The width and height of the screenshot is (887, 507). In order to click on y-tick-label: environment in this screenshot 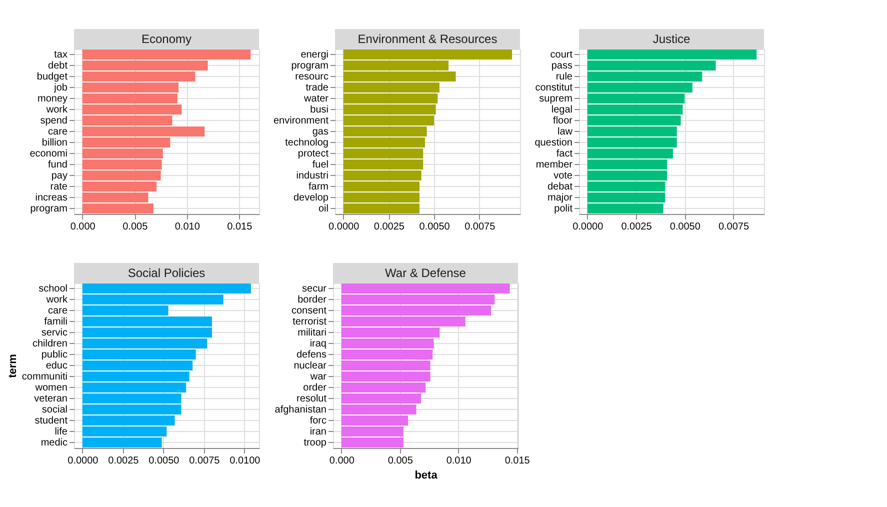, I will do `click(301, 121)`.